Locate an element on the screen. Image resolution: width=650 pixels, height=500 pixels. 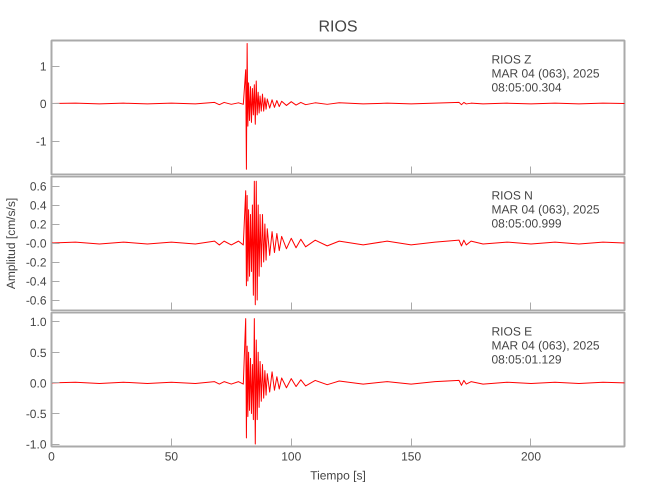
y-tick-label: -1 is located at coordinates (41, 141).